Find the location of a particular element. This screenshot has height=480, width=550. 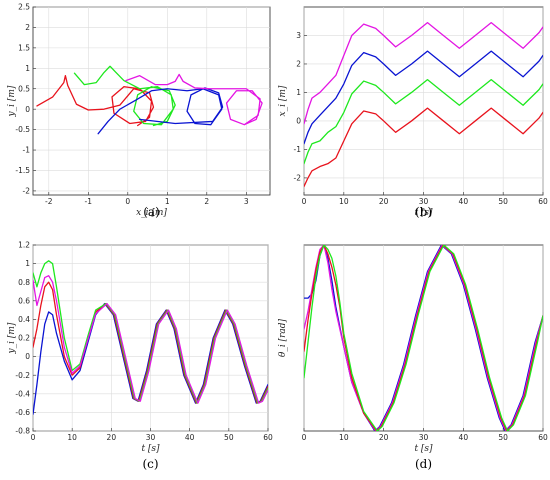

y-tick-label: 0.6 is located at coordinates (24, 300).